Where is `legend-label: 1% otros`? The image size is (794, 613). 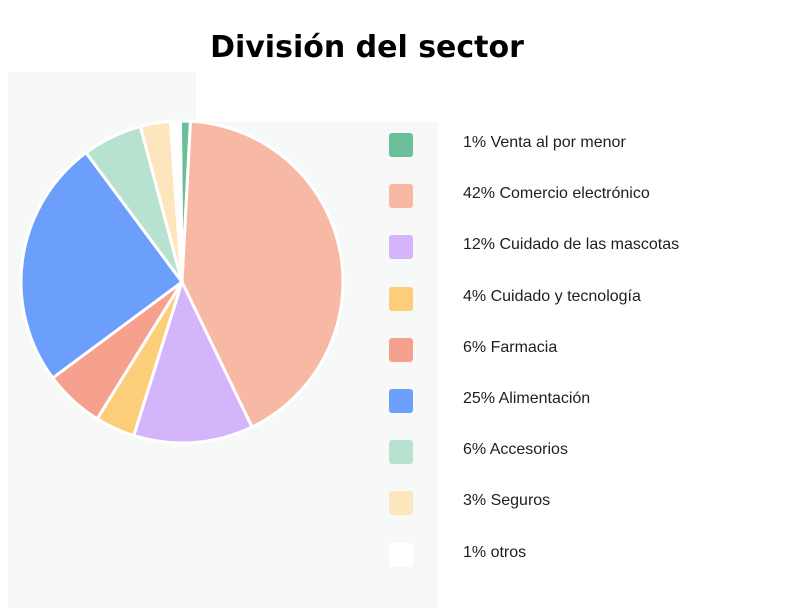
legend-label: 1% otros is located at coordinates (495, 552).